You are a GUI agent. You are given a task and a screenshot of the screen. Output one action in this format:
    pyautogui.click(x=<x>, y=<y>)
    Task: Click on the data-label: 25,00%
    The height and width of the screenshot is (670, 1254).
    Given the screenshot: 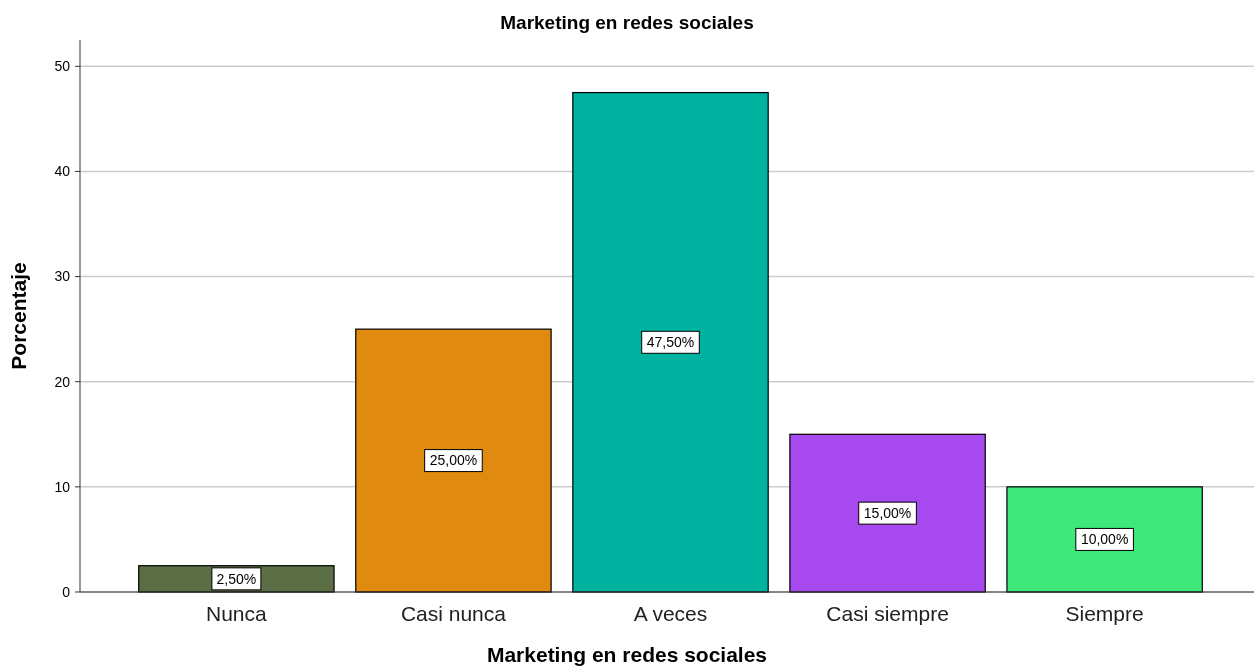 What is the action you would take?
    pyautogui.click(x=453, y=460)
    